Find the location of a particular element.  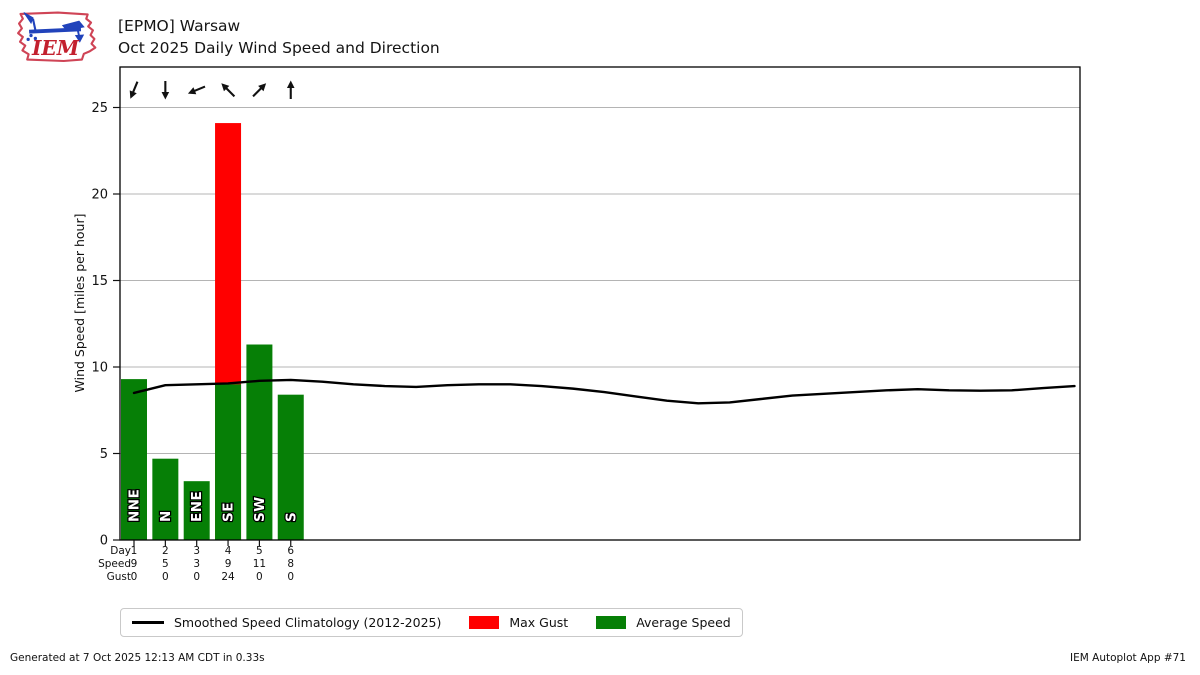

direction-label: NNE is located at coordinates (135, 505).